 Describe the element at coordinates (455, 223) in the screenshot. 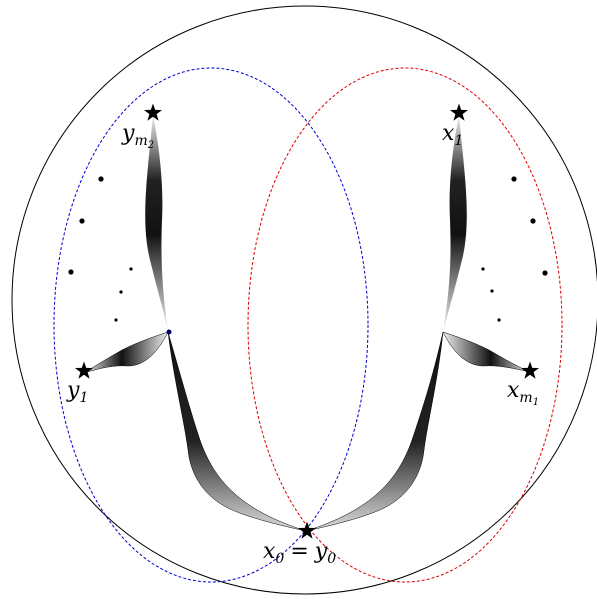

I see `right-spindle` at that location.